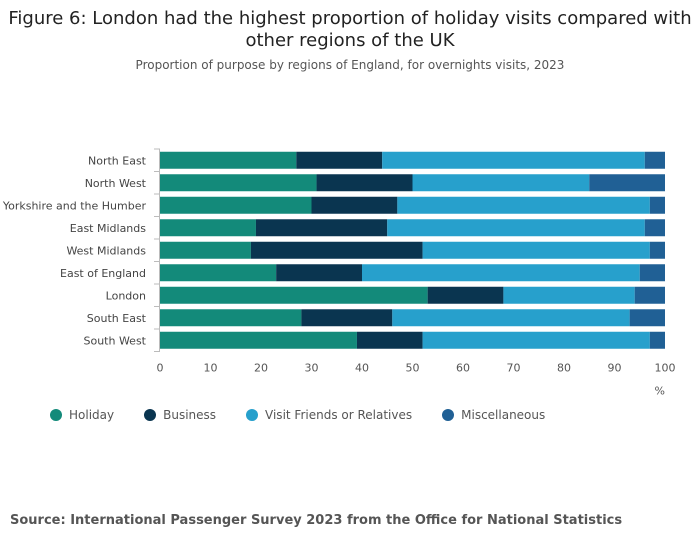 The height and width of the screenshot is (549, 700). Describe the element at coordinates (74, 205) in the screenshot. I see `y-tick-label: Yorkshire and the Humber` at that location.